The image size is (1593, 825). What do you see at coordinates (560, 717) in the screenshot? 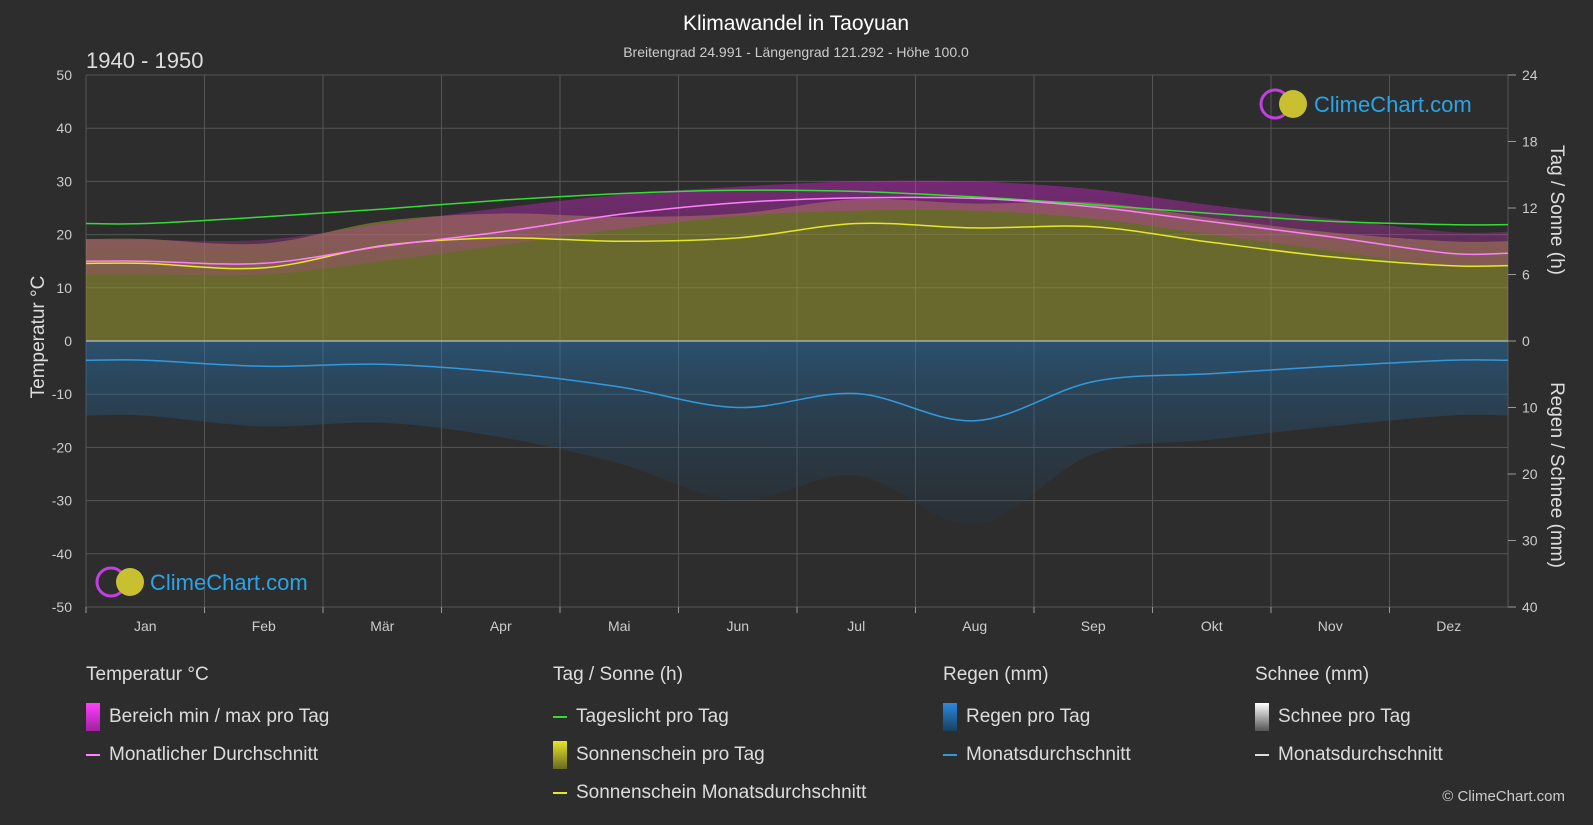
I see `daylight-swatch` at bounding box center [560, 717].